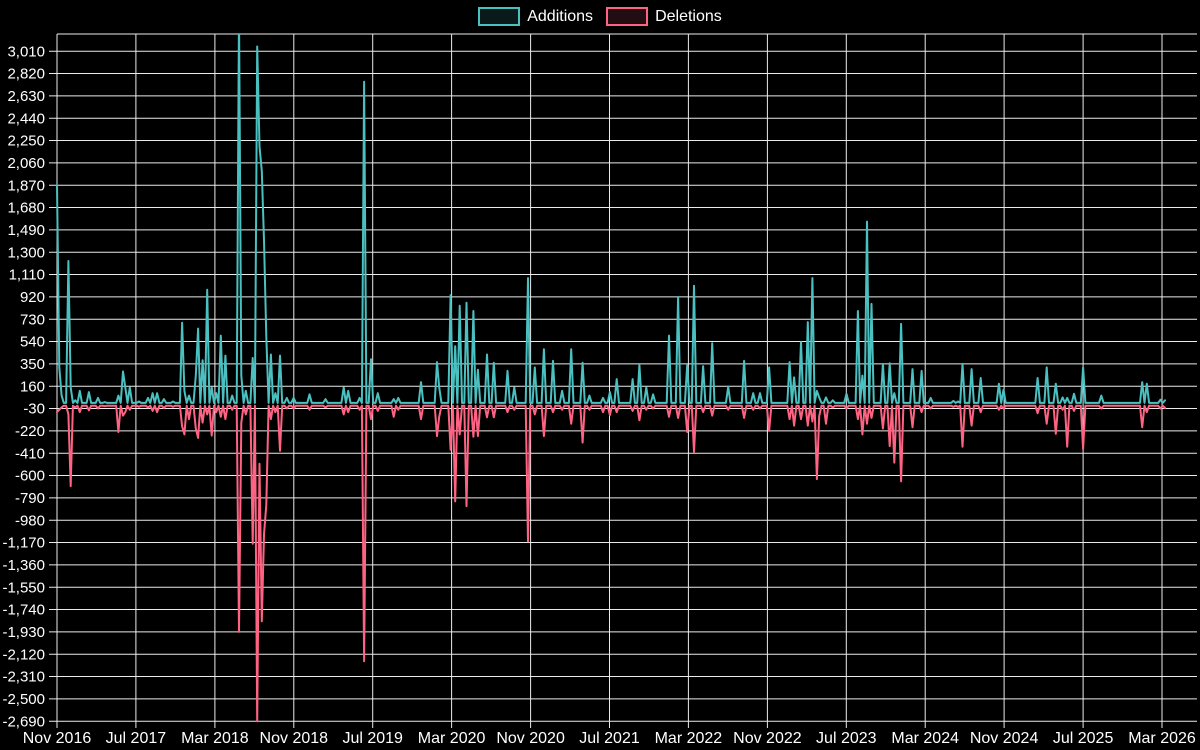 The height and width of the screenshot is (750, 1200). I want to click on x-tick-label: Mar 2018, so click(215, 738).